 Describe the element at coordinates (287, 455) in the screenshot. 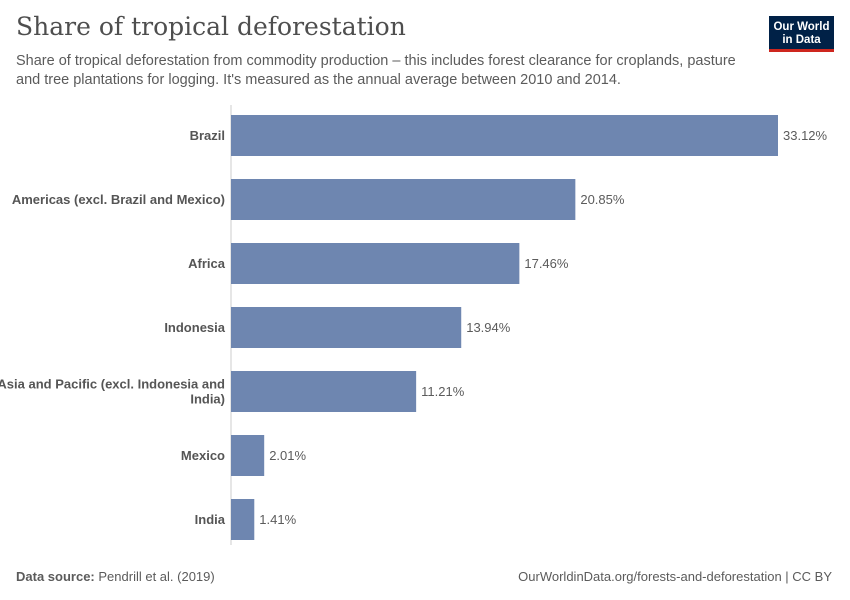

I see `value-label: 2.01%` at that location.